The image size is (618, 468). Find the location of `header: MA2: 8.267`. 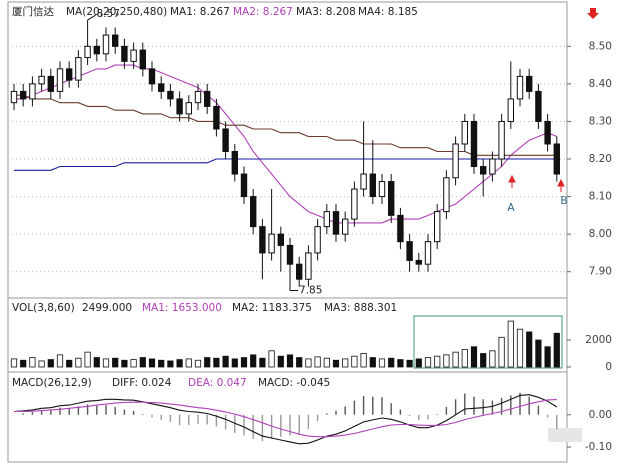

header: MA2: 8.267 is located at coordinates (263, 12).